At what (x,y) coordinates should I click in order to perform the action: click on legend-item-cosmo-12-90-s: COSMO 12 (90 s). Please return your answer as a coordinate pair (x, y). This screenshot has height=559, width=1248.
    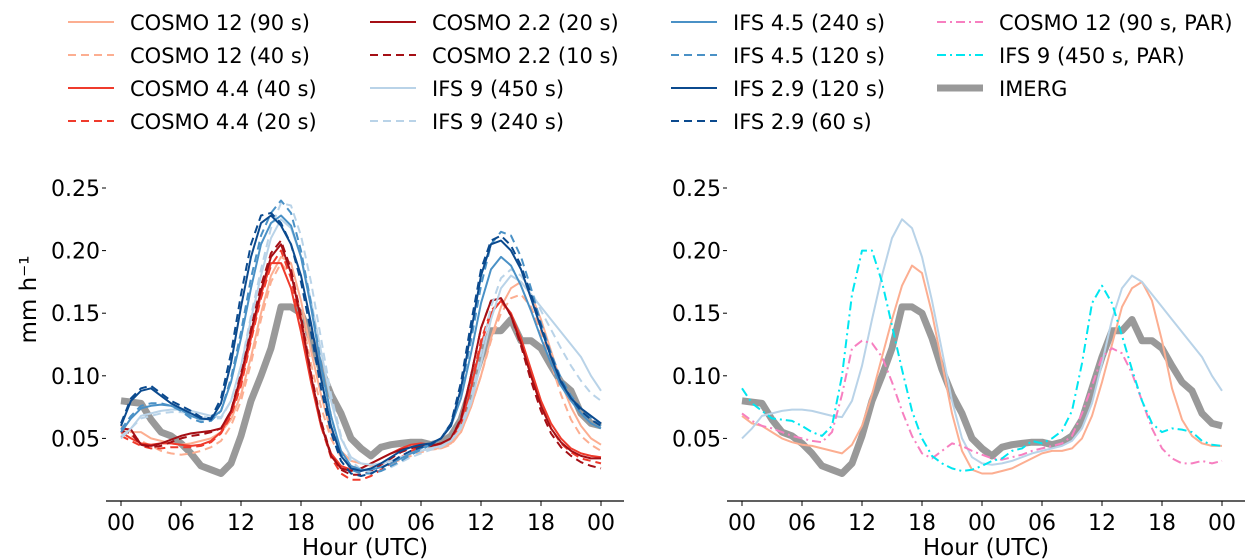
    Looking at the image, I should click on (189, 23).